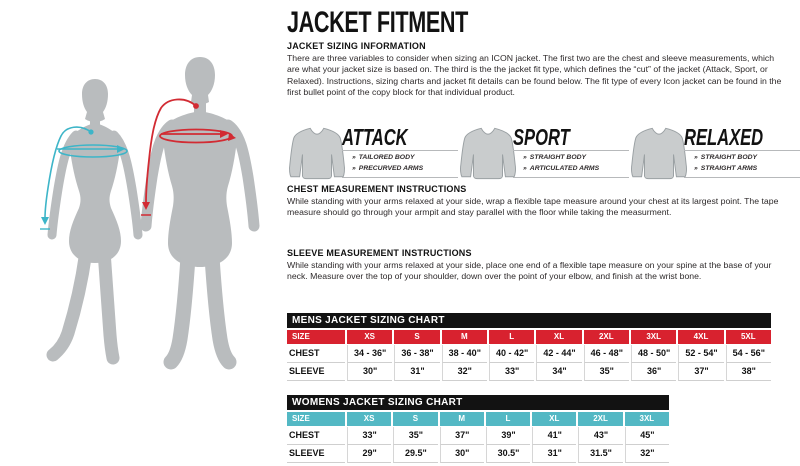 Image resolution: width=800 pixels, height=466 pixels. Describe the element at coordinates (511, 372) in the screenshot. I see `mens-chart-cell: 33"` at that location.